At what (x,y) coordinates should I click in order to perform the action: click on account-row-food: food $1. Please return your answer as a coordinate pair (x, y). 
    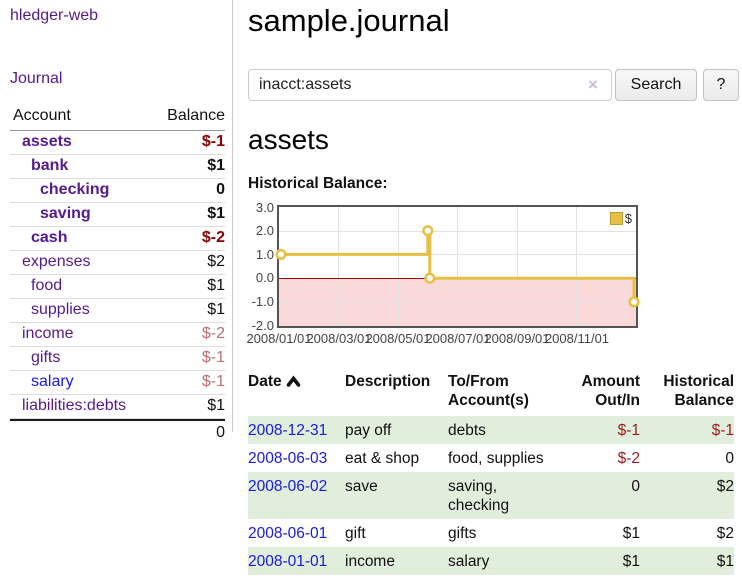
    Looking at the image, I should click on (117, 287).